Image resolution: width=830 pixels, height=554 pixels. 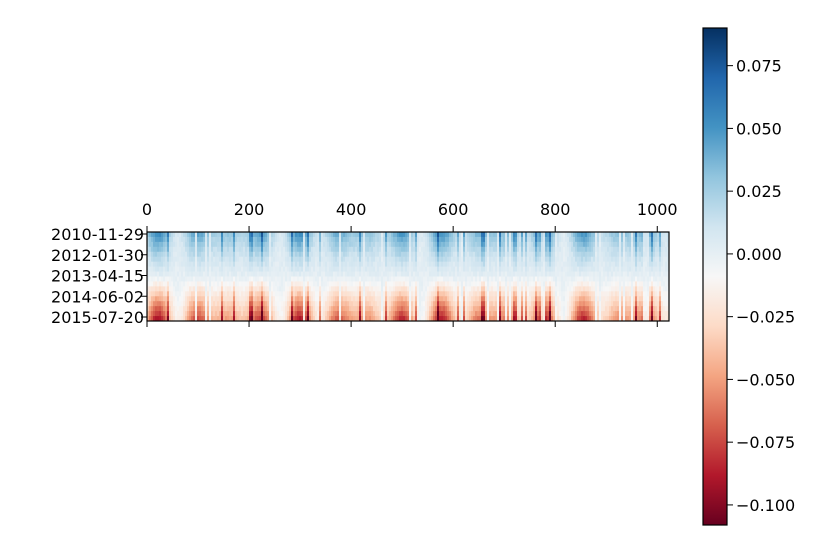 I want to click on colorbar-tick-0: 0.075, so click(x=754, y=66).